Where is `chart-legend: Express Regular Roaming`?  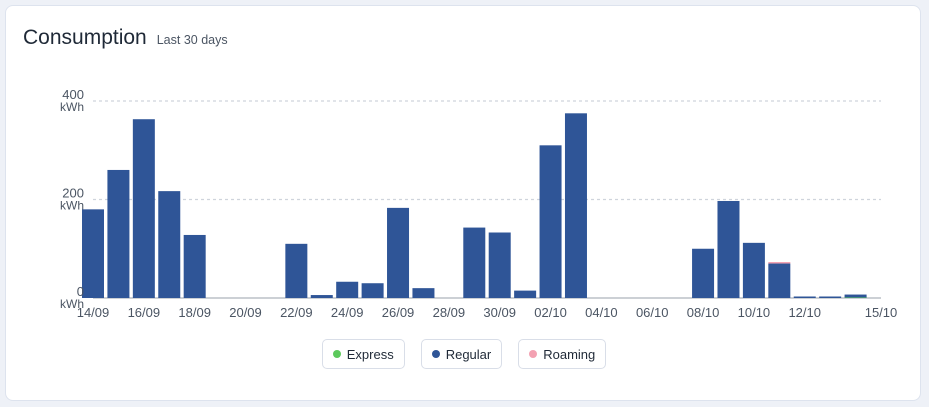 chart-legend: Express Regular Roaming is located at coordinates (464, 354).